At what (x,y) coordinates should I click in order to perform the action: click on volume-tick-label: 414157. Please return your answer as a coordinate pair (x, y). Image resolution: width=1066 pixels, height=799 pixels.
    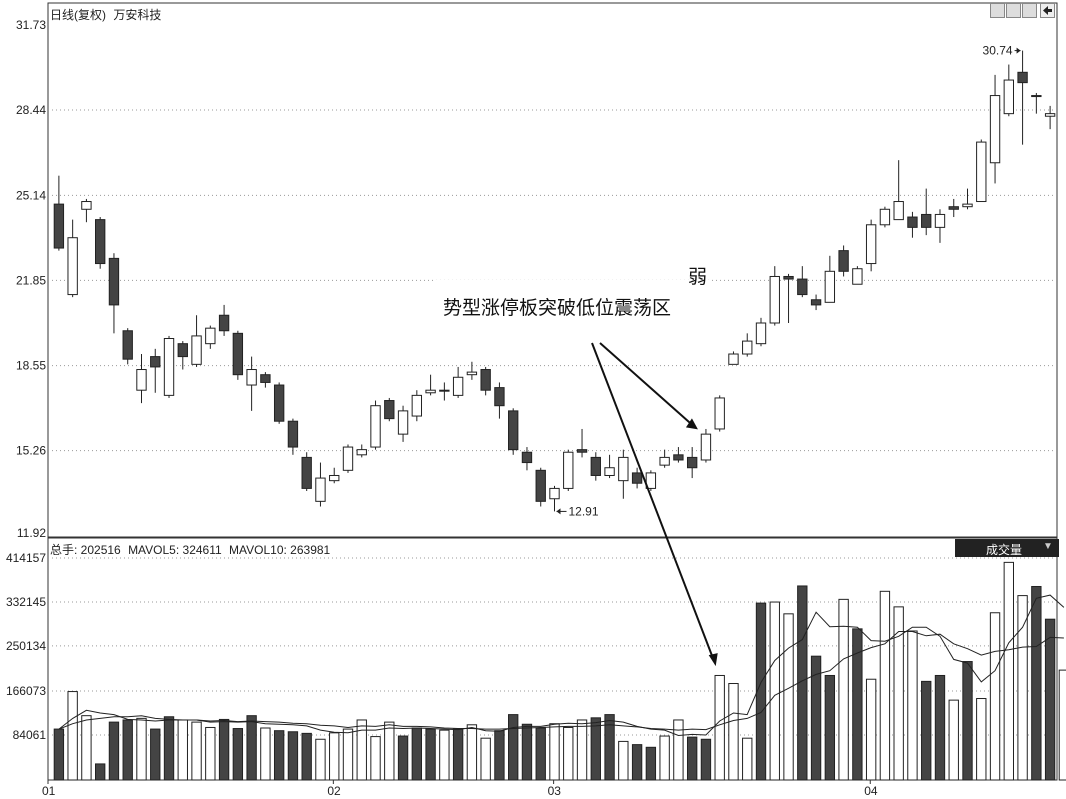
    Looking at the image, I should click on (26, 558).